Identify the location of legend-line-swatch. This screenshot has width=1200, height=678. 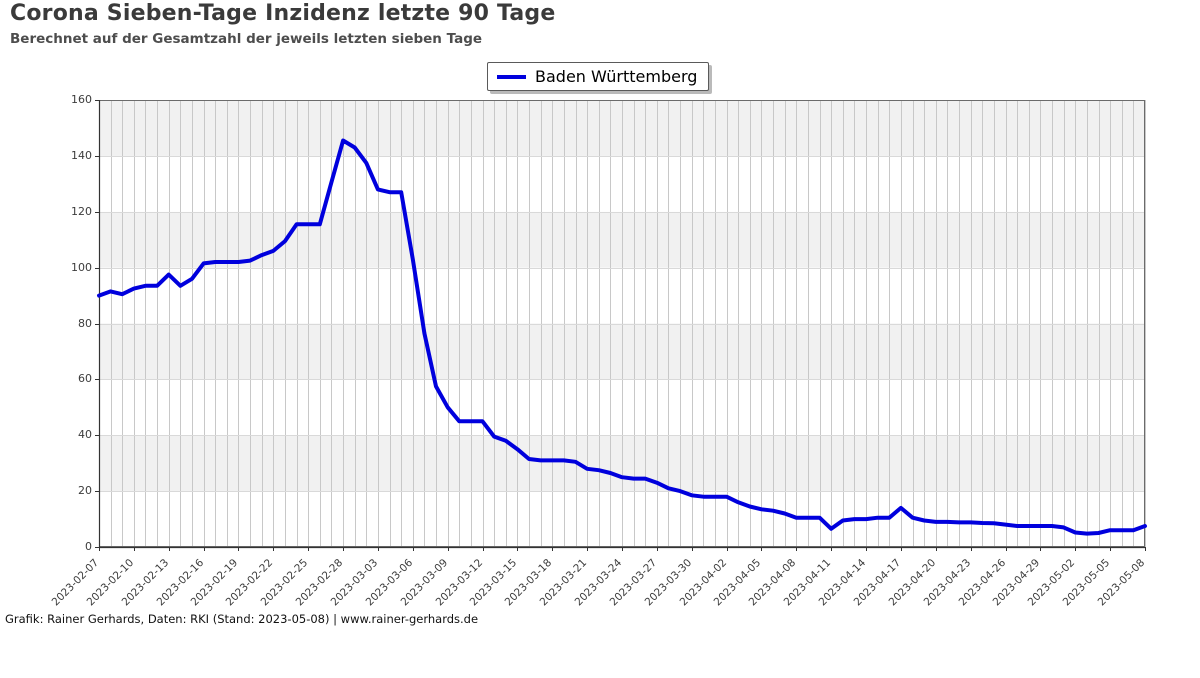
(511, 76).